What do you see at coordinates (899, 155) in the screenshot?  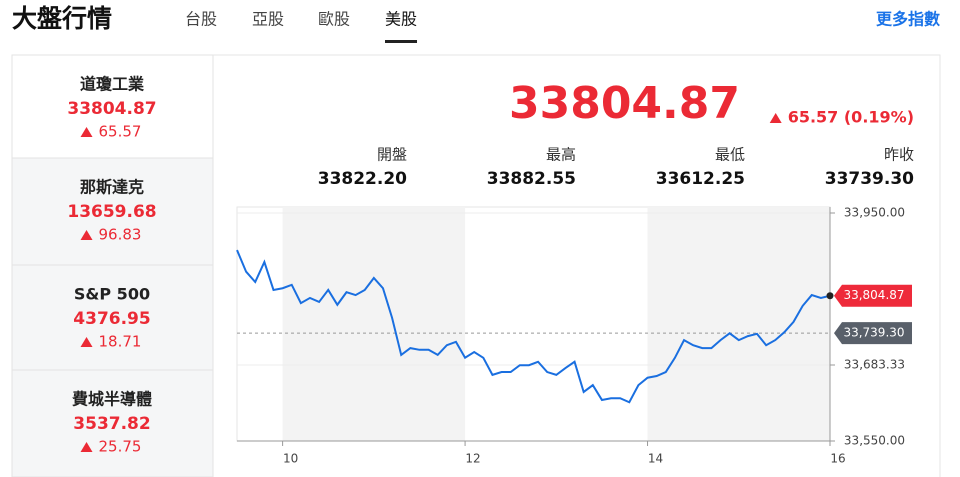 I see `stat-label: 昨收` at bounding box center [899, 155].